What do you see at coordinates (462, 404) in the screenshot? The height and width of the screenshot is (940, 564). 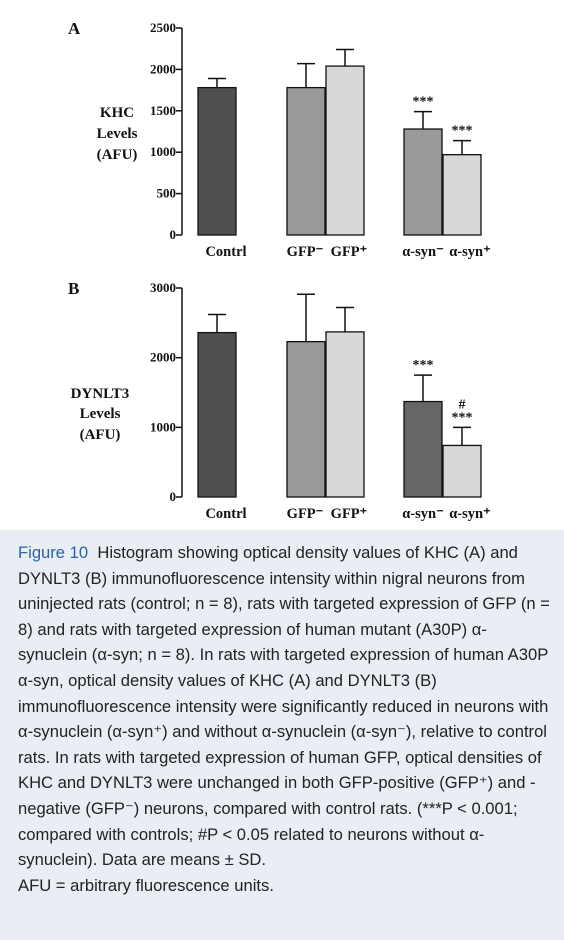 I see `significance-label: #` at bounding box center [462, 404].